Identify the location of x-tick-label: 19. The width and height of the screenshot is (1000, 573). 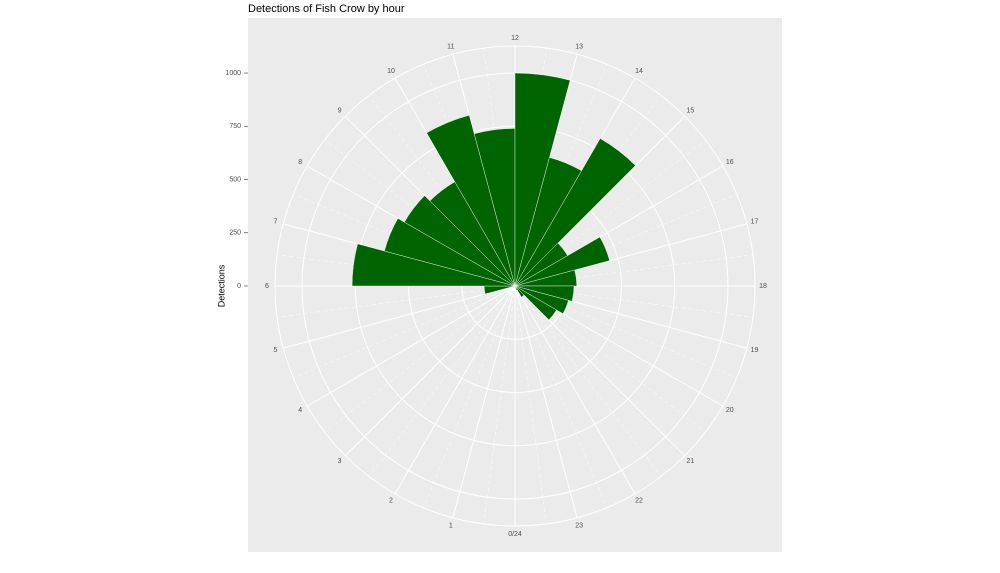
(755, 350).